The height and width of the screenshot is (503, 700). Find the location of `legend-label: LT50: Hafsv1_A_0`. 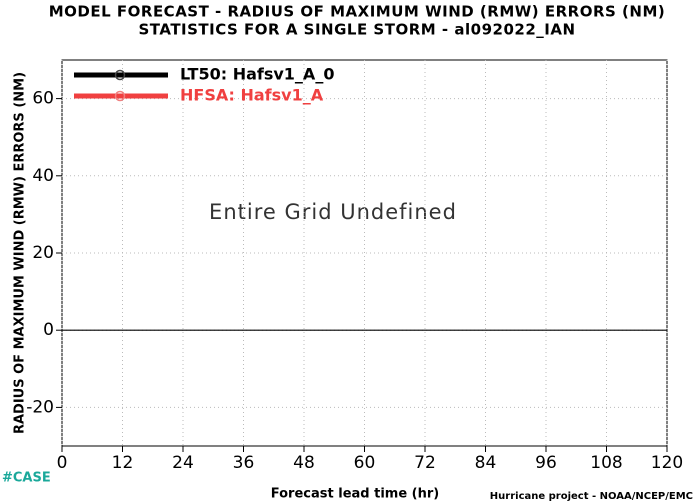

legend-label: LT50: Hafsv1_A_0 is located at coordinates (257, 74).